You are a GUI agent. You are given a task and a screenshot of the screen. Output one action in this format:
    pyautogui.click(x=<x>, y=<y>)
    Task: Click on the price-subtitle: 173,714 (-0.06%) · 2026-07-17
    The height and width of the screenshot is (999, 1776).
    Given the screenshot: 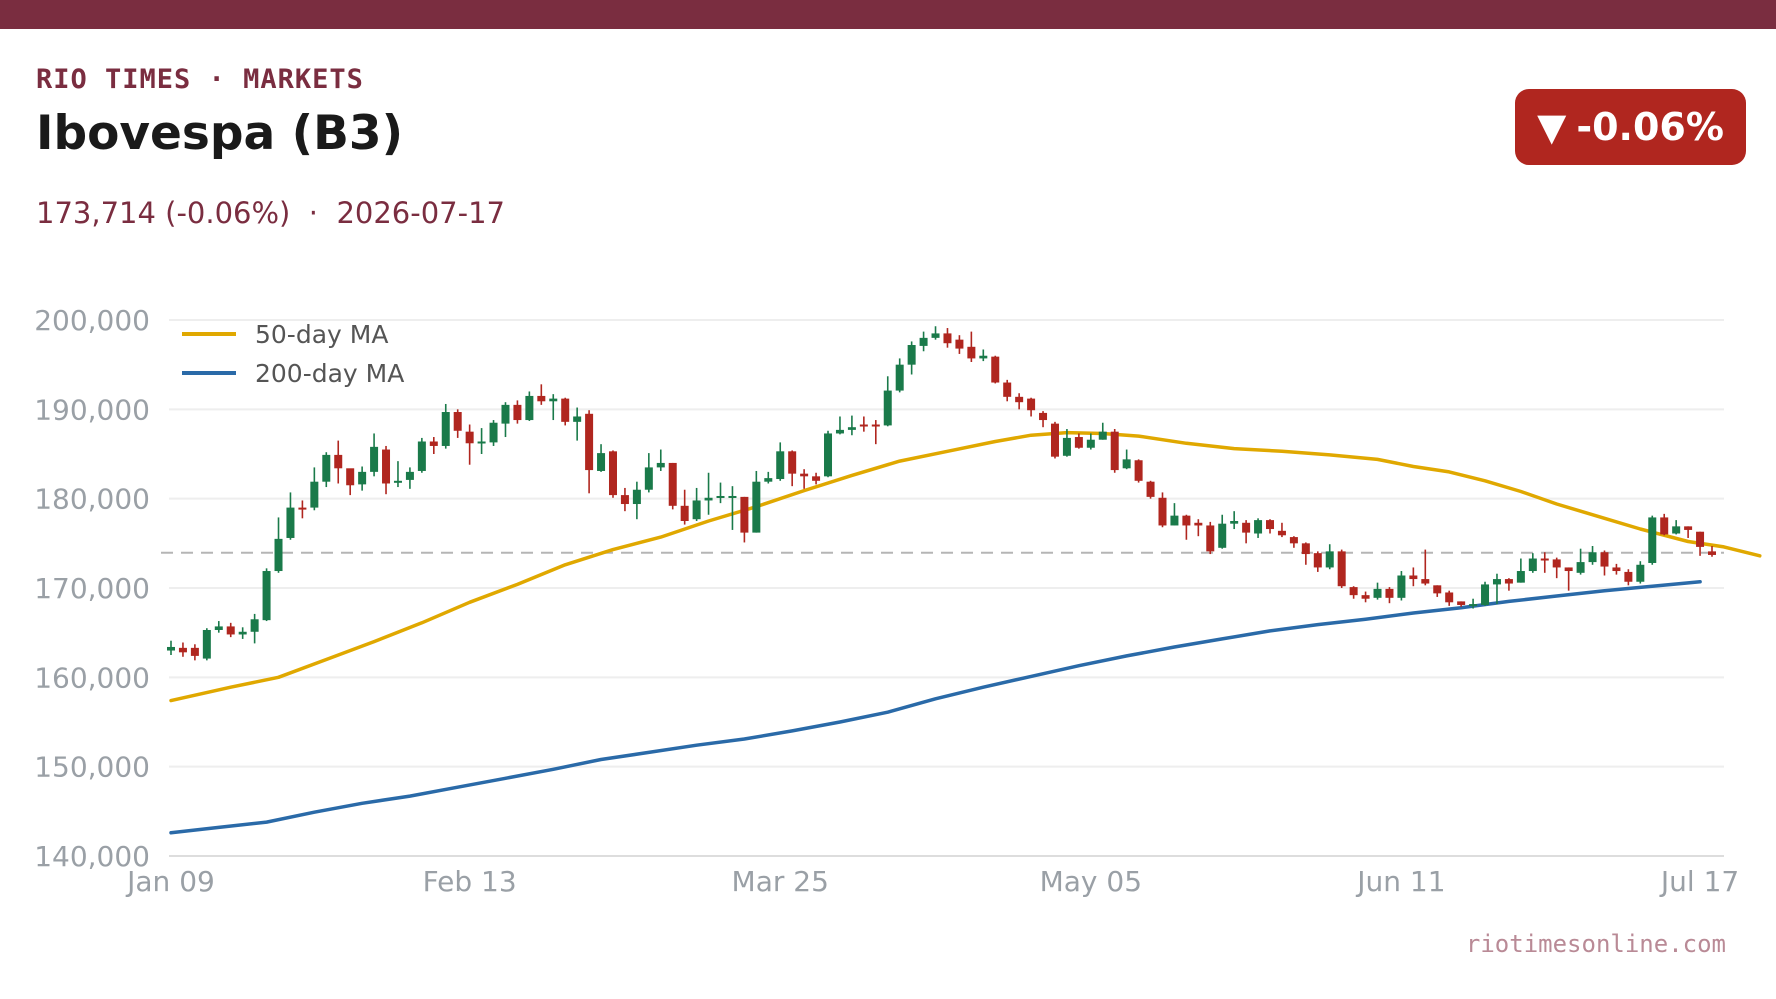 What is the action you would take?
    pyautogui.click(x=270, y=213)
    